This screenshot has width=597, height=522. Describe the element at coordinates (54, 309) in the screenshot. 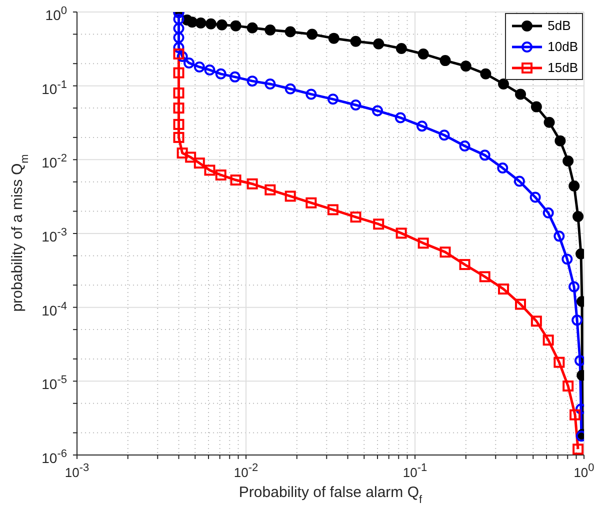

I see `y-tick-label: 10$^{-4}$` at that location.